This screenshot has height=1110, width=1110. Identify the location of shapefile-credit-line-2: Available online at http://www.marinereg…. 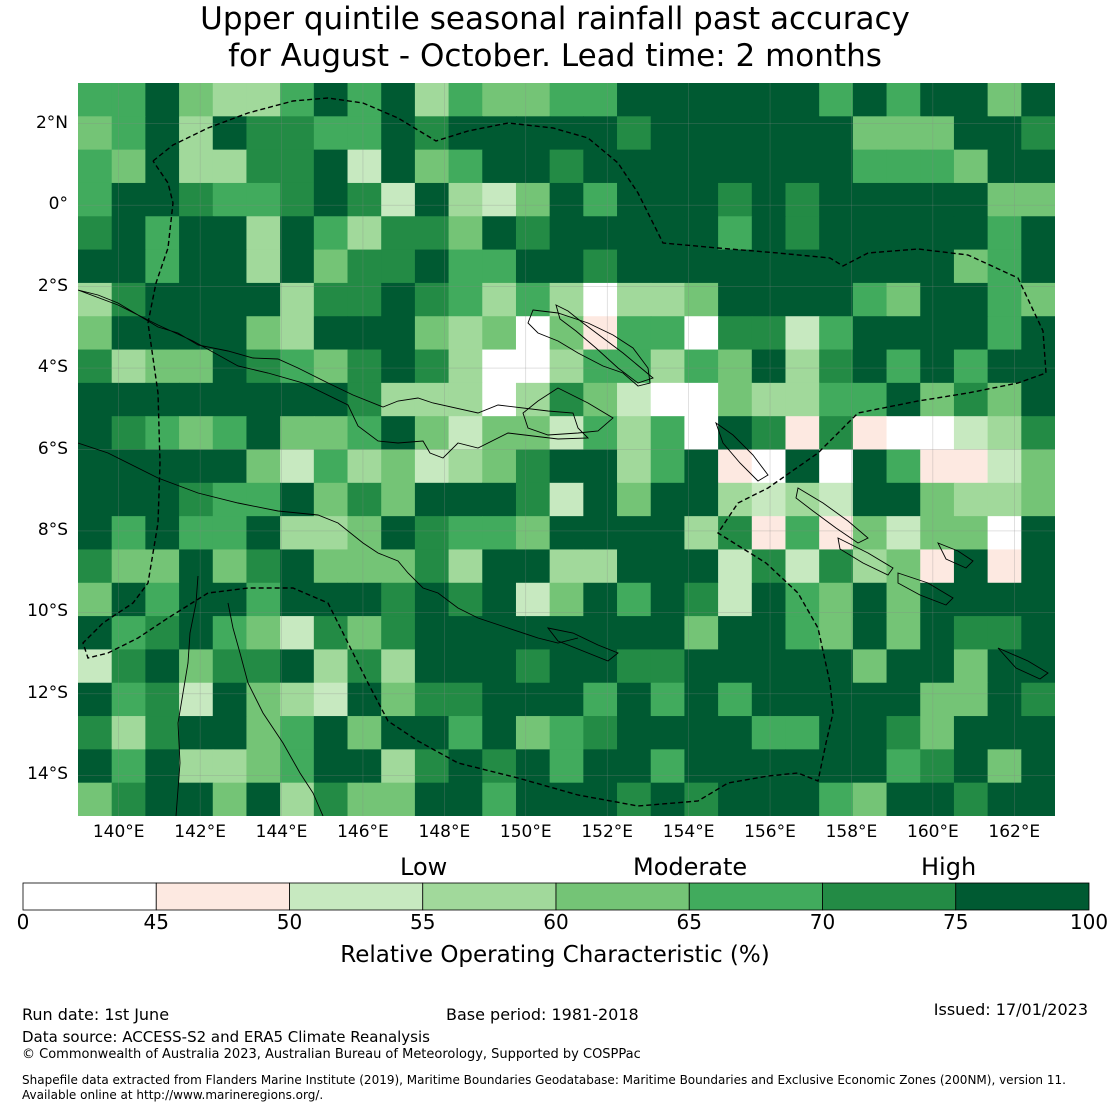
(173, 1095).